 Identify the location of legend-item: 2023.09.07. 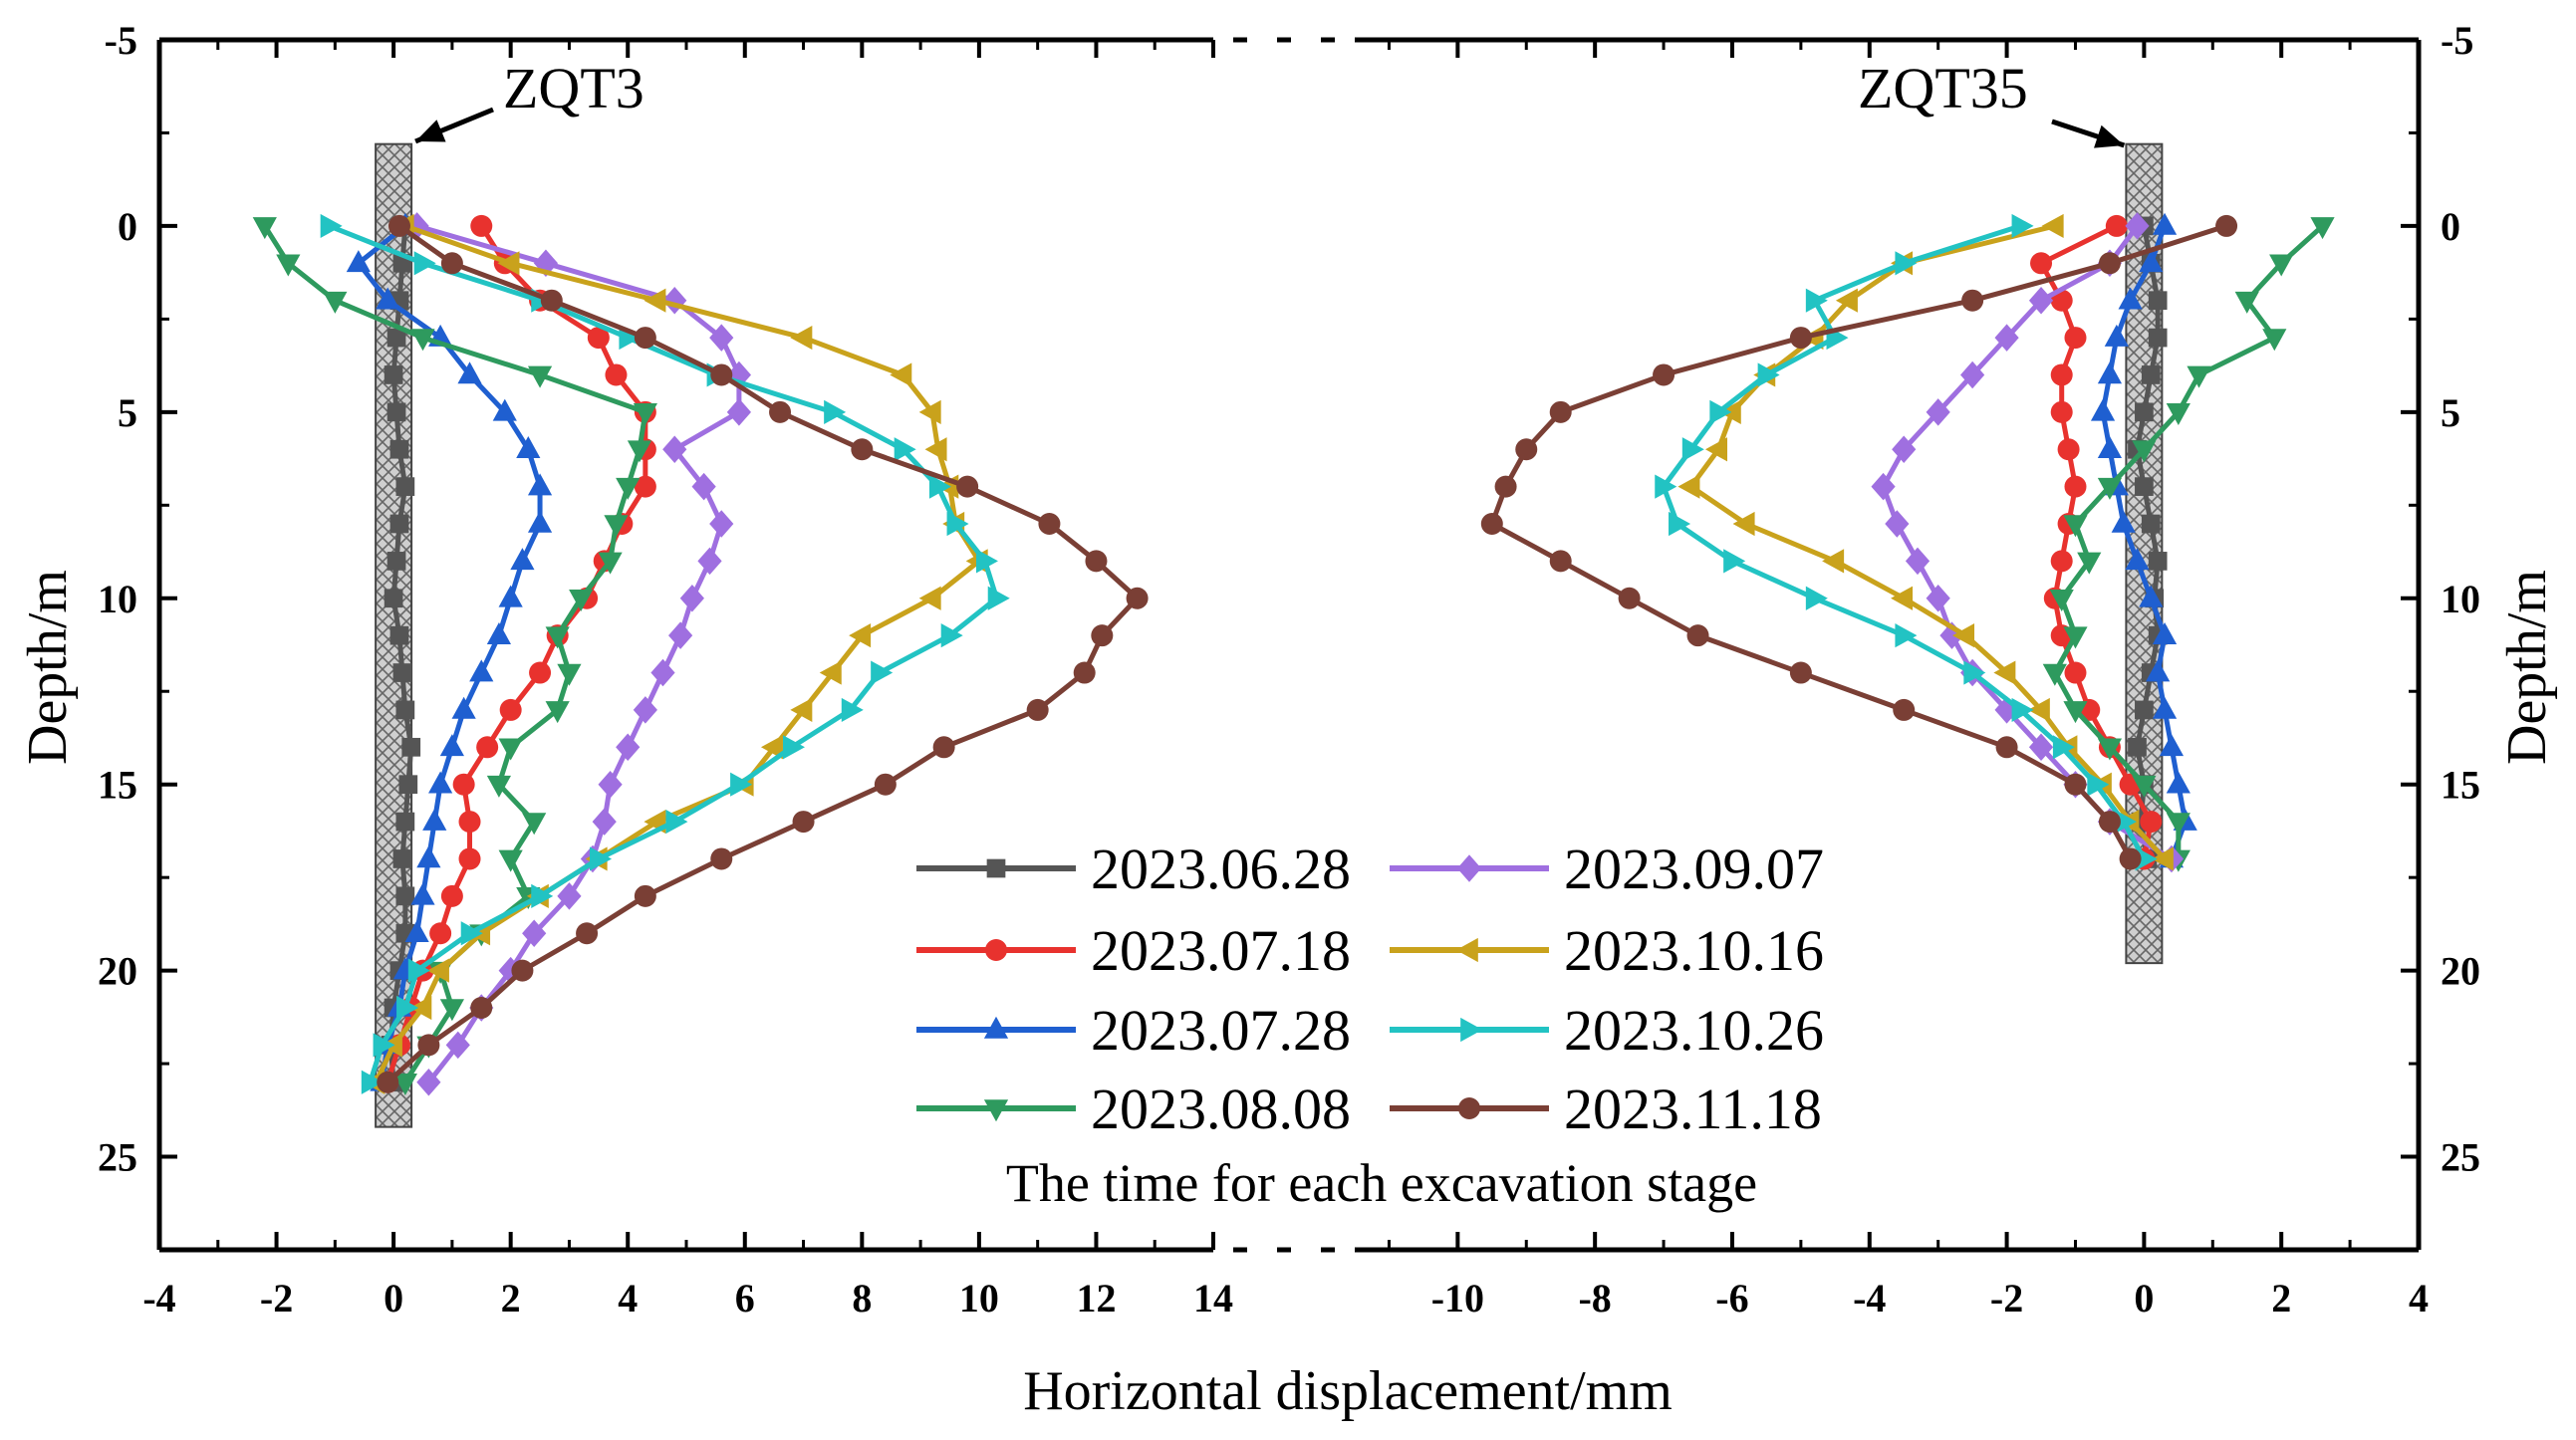
(1607, 869).